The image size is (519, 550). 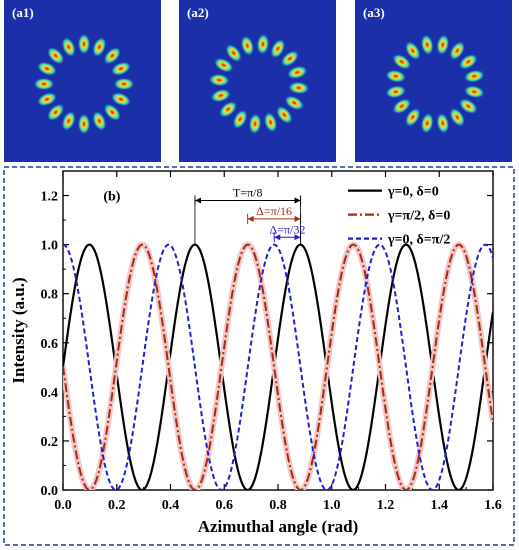 I want to click on y-tick-label: 1.2, so click(x=50, y=197).